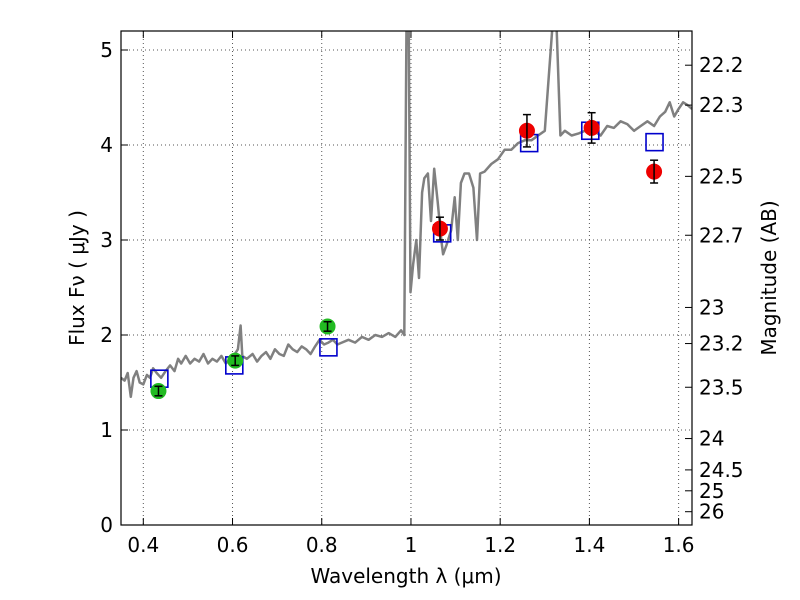 The width and height of the screenshot is (800, 600). Describe the element at coordinates (106, 240) in the screenshot. I see `y-tick-label: 3` at that location.